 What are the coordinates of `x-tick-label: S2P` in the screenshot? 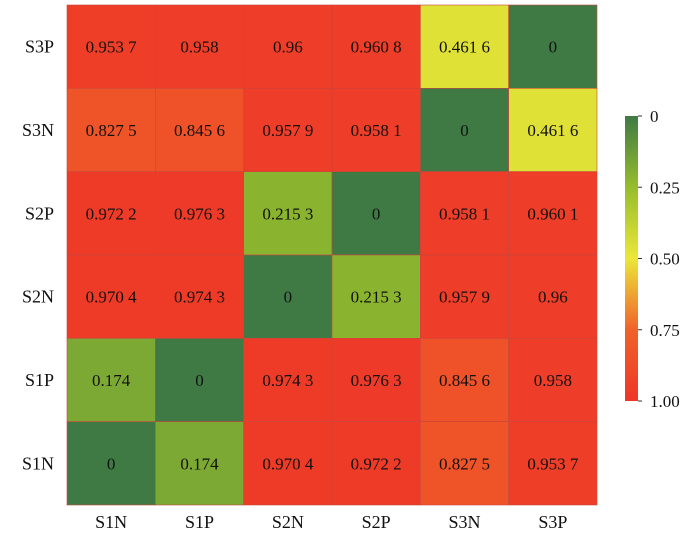 It's located at (376, 522).